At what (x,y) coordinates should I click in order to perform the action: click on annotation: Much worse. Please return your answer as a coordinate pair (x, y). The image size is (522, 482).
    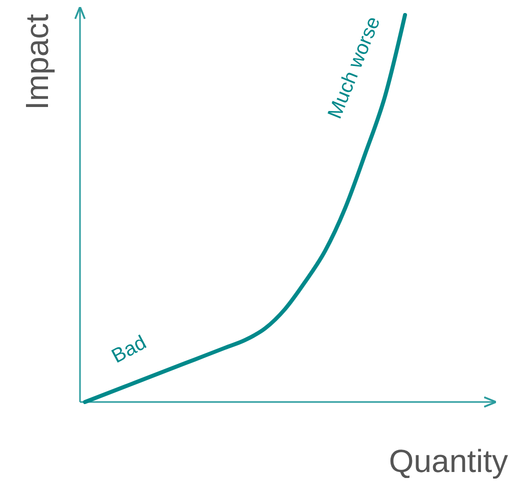
    Looking at the image, I should click on (354, 68).